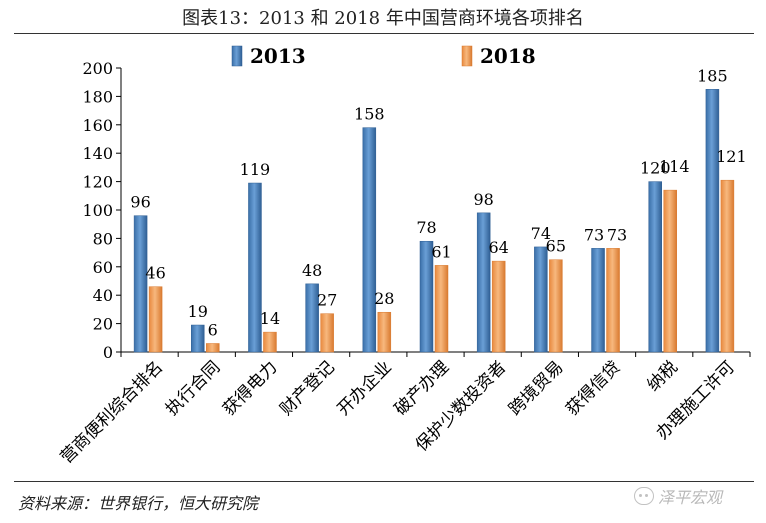 The width and height of the screenshot is (766, 523). I want to click on value-label-2013-11: 185, so click(712, 75).